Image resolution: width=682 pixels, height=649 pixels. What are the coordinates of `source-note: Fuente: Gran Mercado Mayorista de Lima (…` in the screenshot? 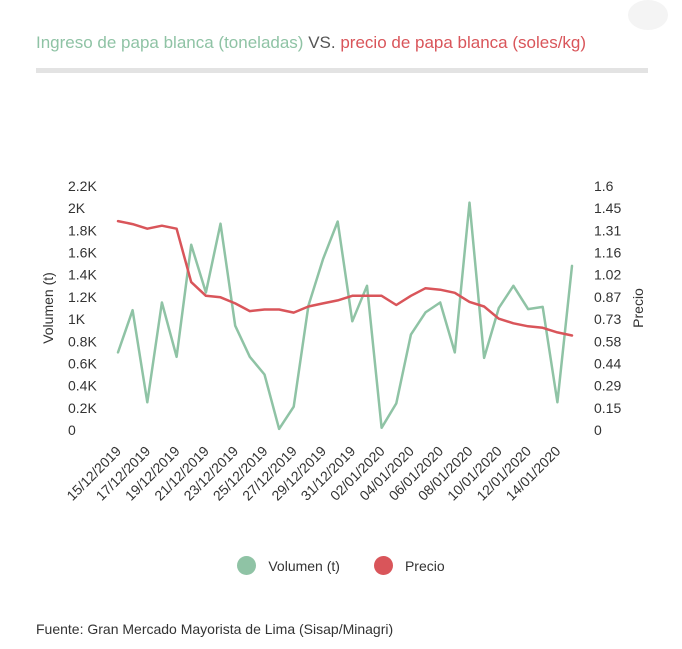 It's located at (215, 629).